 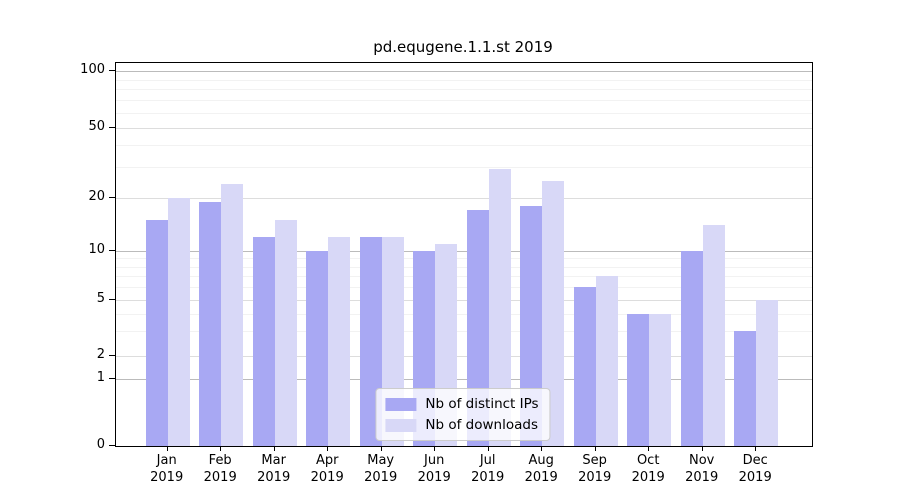 I want to click on x-tick-label-aug: Aug 2019, so click(x=541, y=469).